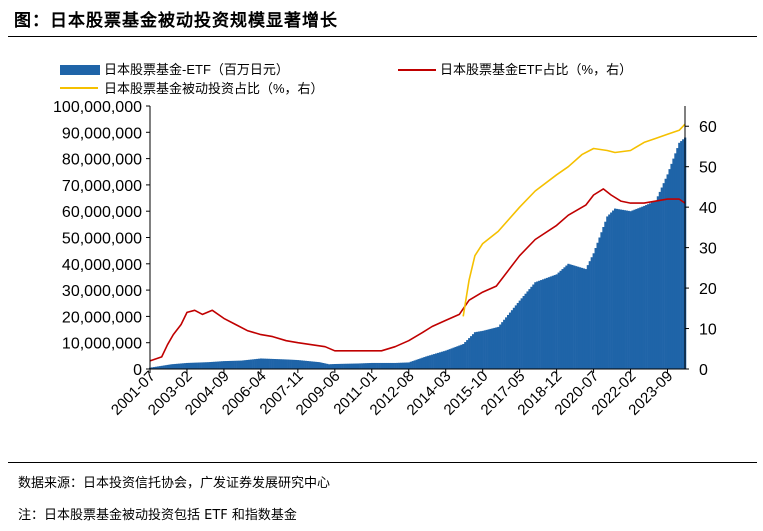 The width and height of the screenshot is (763, 531). Describe the element at coordinates (137, 370) in the screenshot. I see `y-left-tick-label: 0` at that location.